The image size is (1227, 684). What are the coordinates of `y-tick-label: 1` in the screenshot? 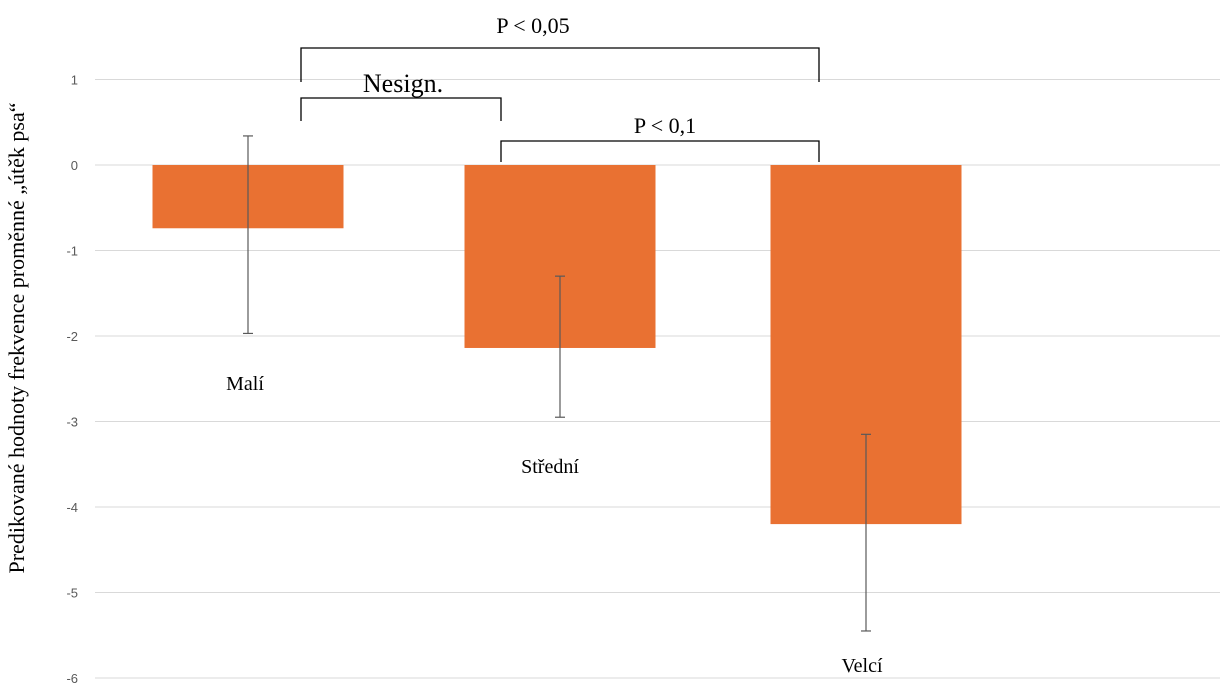 It's located at (74, 80).